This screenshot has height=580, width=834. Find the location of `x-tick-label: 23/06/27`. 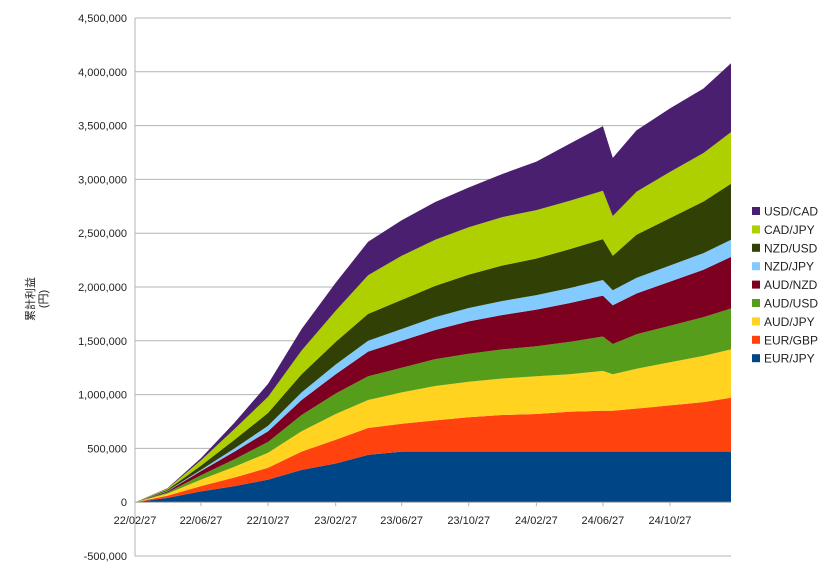

x-tick-label: 23/06/27 is located at coordinates (401, 521).